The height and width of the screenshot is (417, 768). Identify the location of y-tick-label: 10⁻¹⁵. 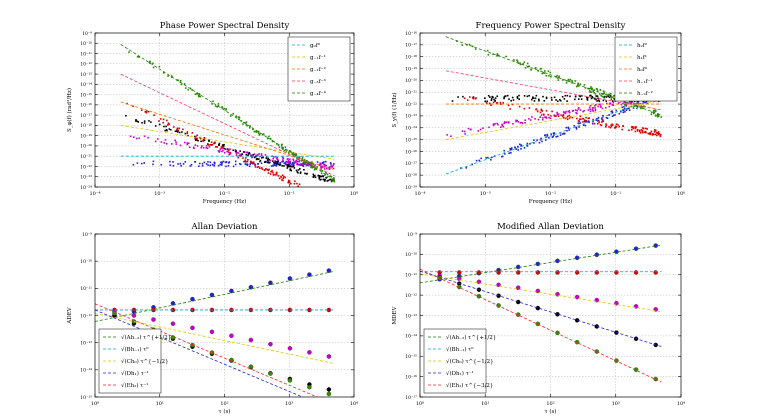
(411, 357).